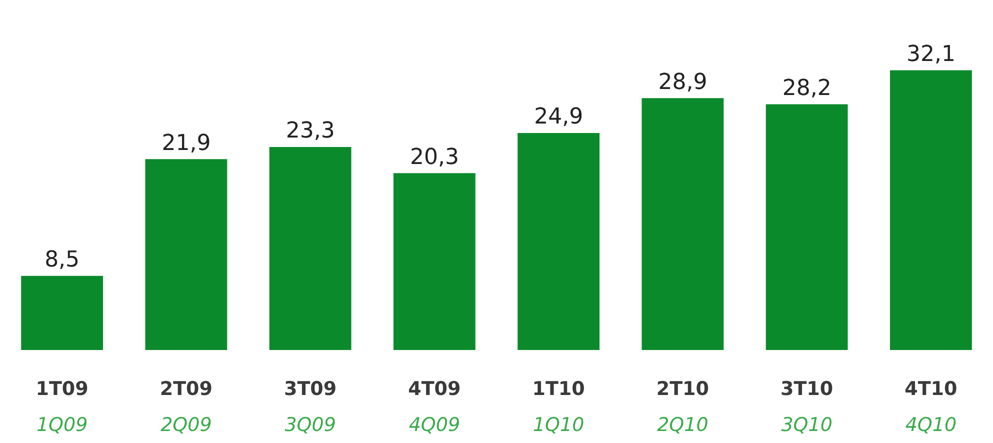 The width and height of the screenshot is (993, 443). I want to click on x-tick-label: 2T09 2Q09, so click(186, 407).